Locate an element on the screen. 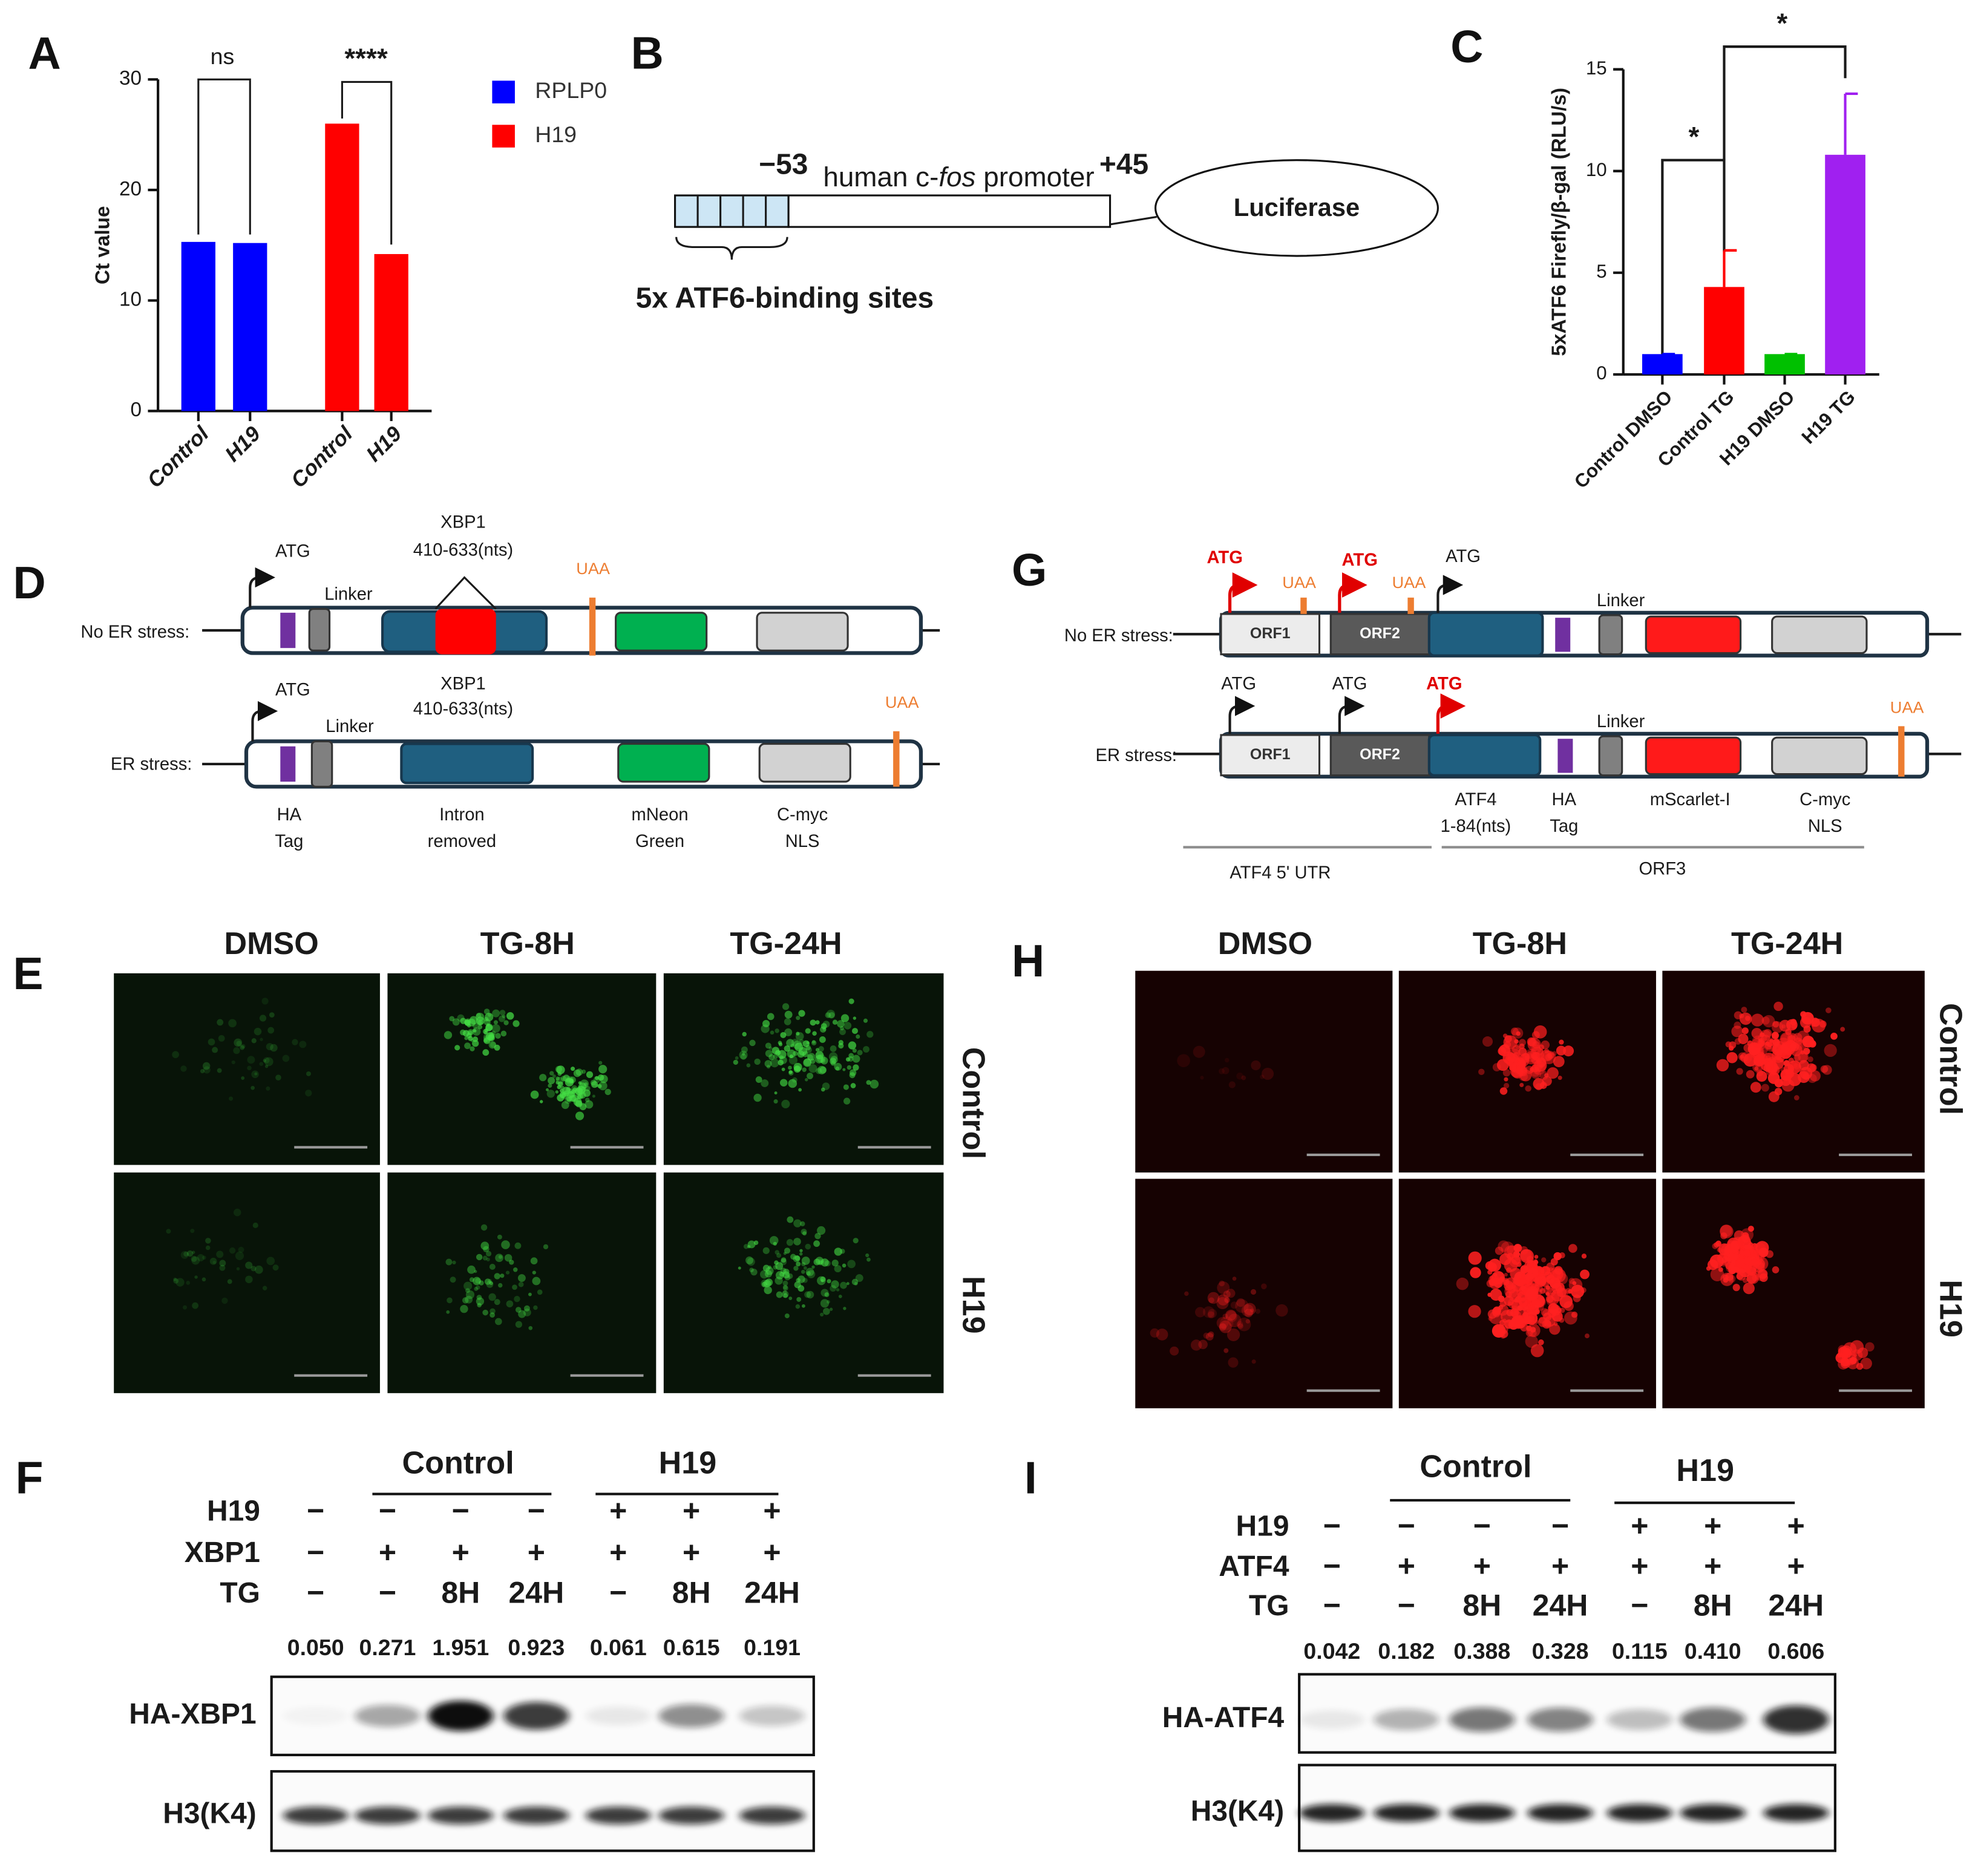 The height and width of the screenshot is (1876, 1978). bar is located at coordinates (198, 326).